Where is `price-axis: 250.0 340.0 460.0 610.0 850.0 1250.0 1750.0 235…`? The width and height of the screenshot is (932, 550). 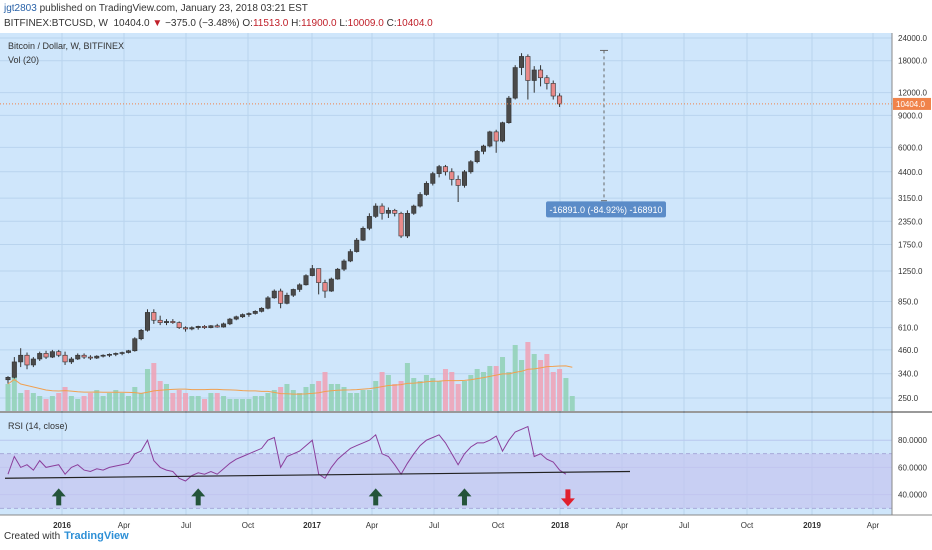 price-axis: 250.0 340.0 460.0 610.0 850.0 1250.0 1750.0 235… is located at coordinates (912, 218).